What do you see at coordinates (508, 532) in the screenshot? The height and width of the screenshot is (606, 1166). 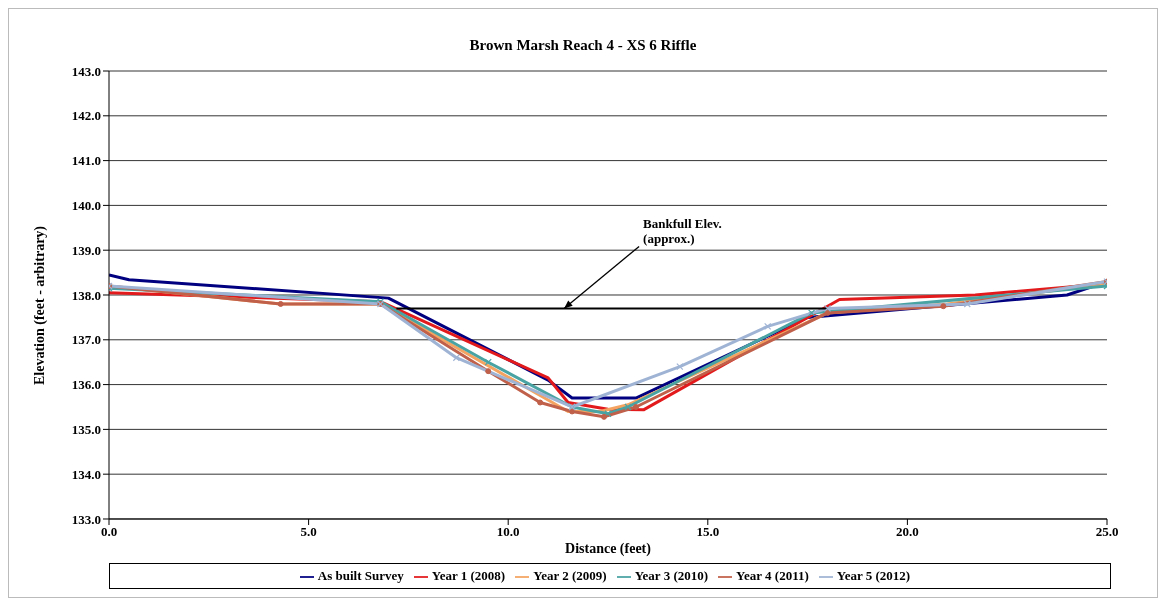 I see `x-tick-label: 10.0` at bounding box center [508, 532].